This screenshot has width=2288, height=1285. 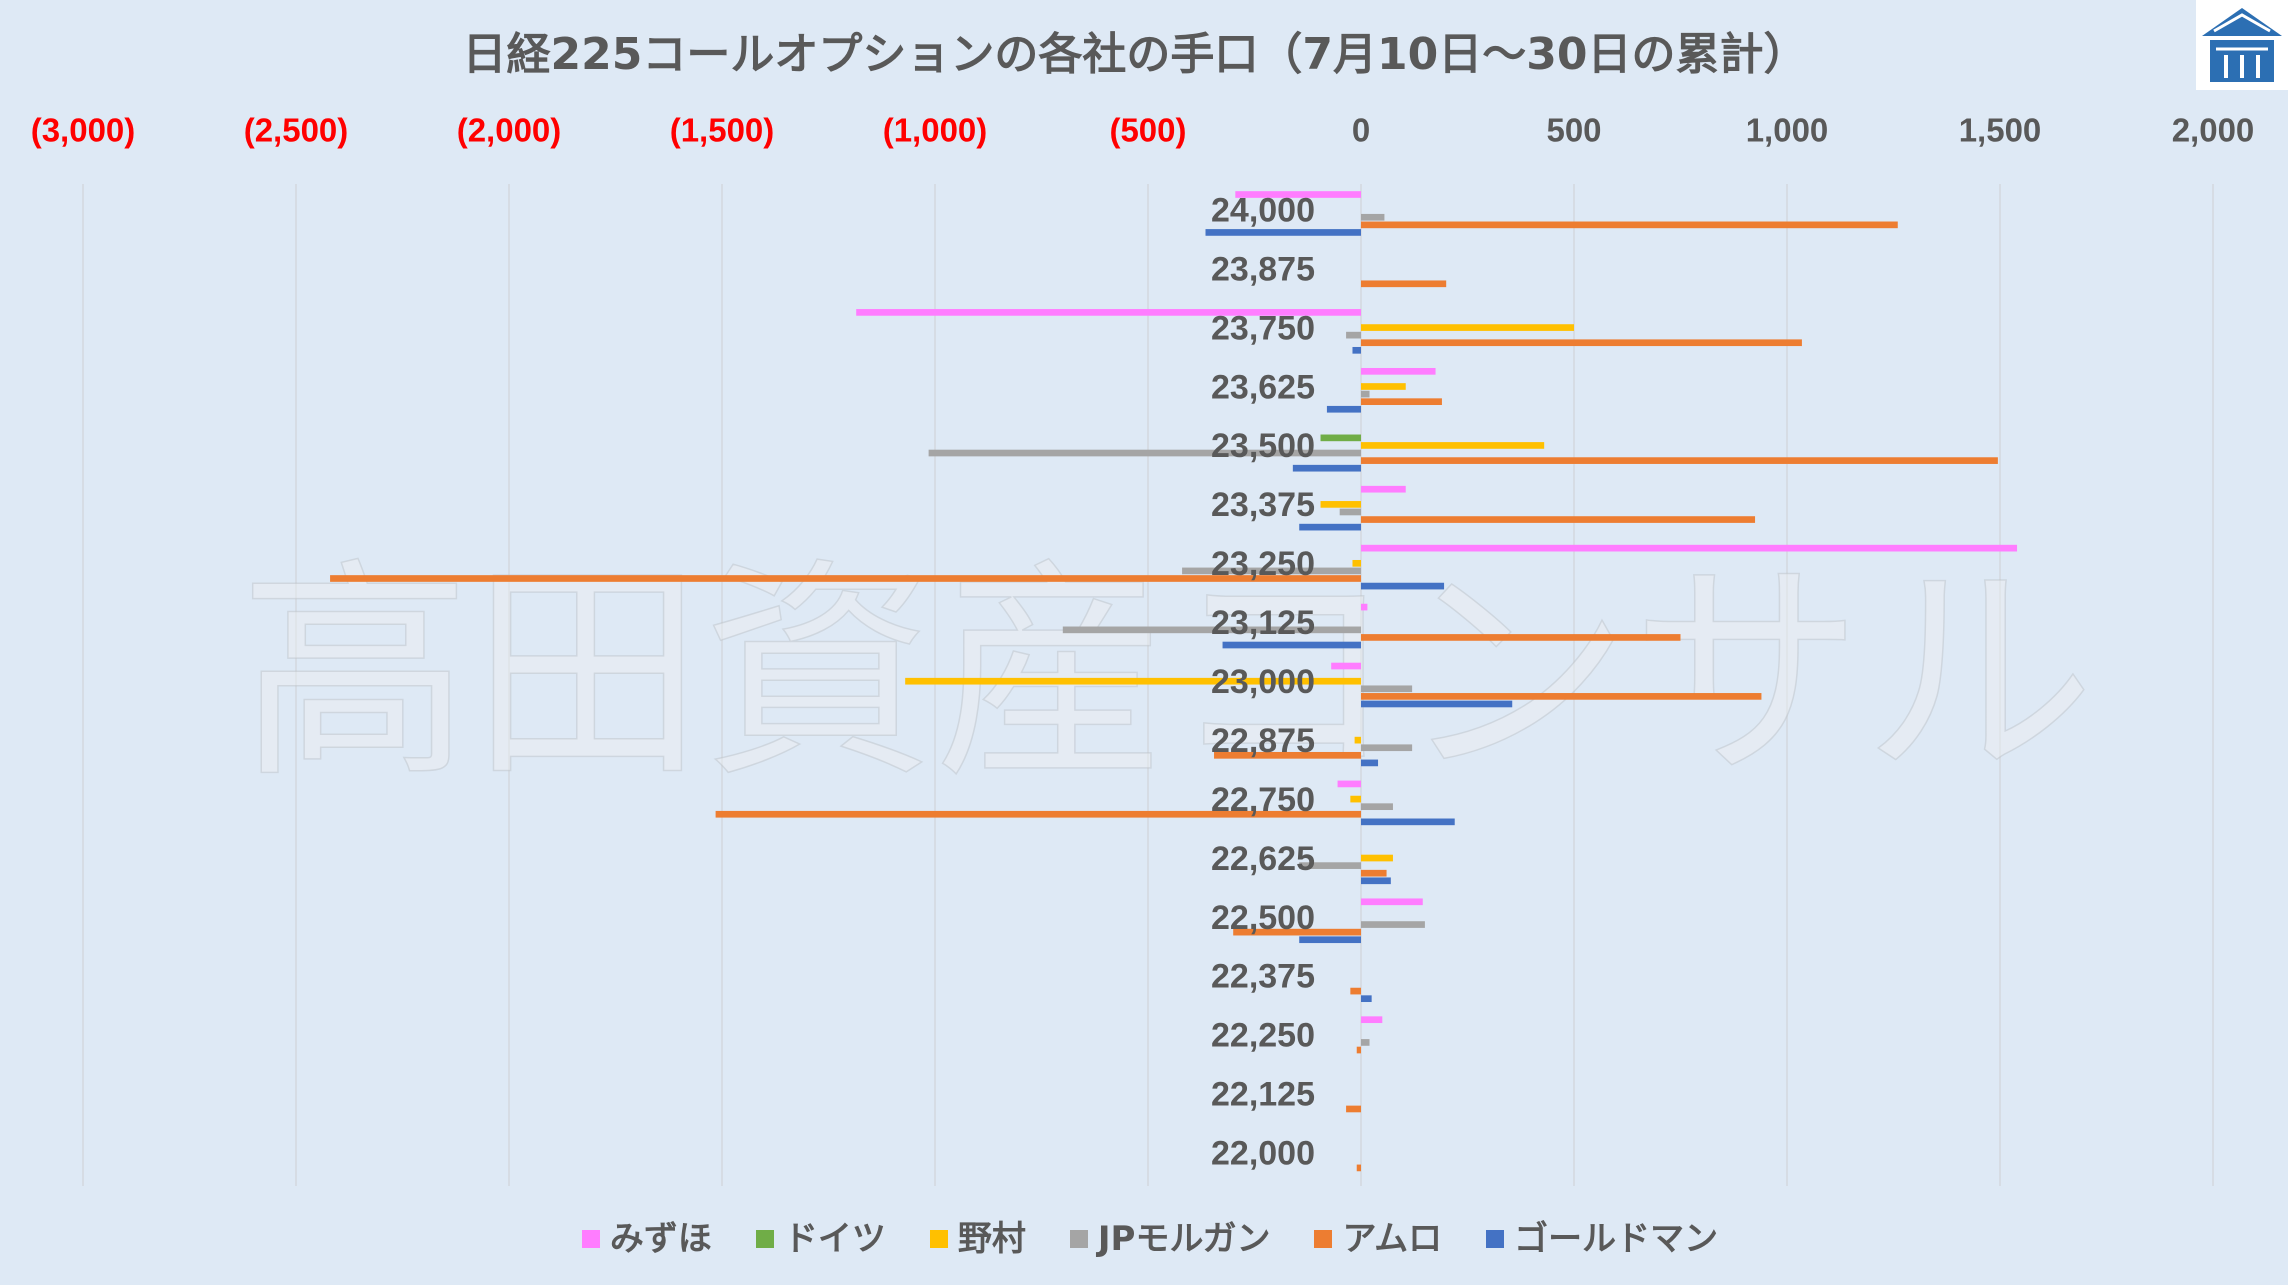 What do you see at coordinates (935, 130) in the screenshot?
I see `x-tick-label: (1,000)` at bounding box center [935, 130].